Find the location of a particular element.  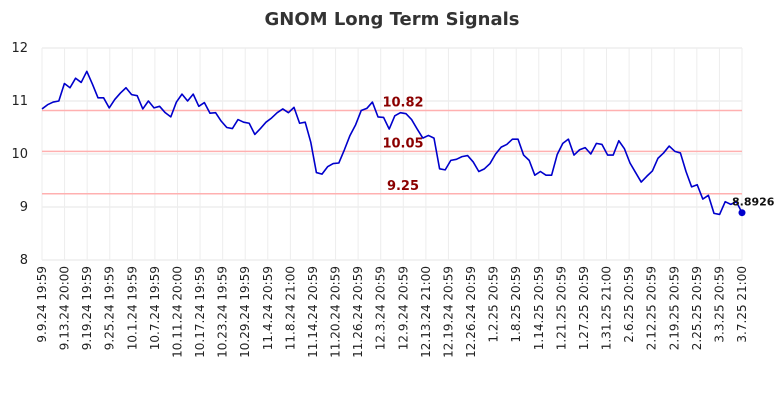

x-tick-label: 1.2.25 20:59 is located at coordinates (494, 304).